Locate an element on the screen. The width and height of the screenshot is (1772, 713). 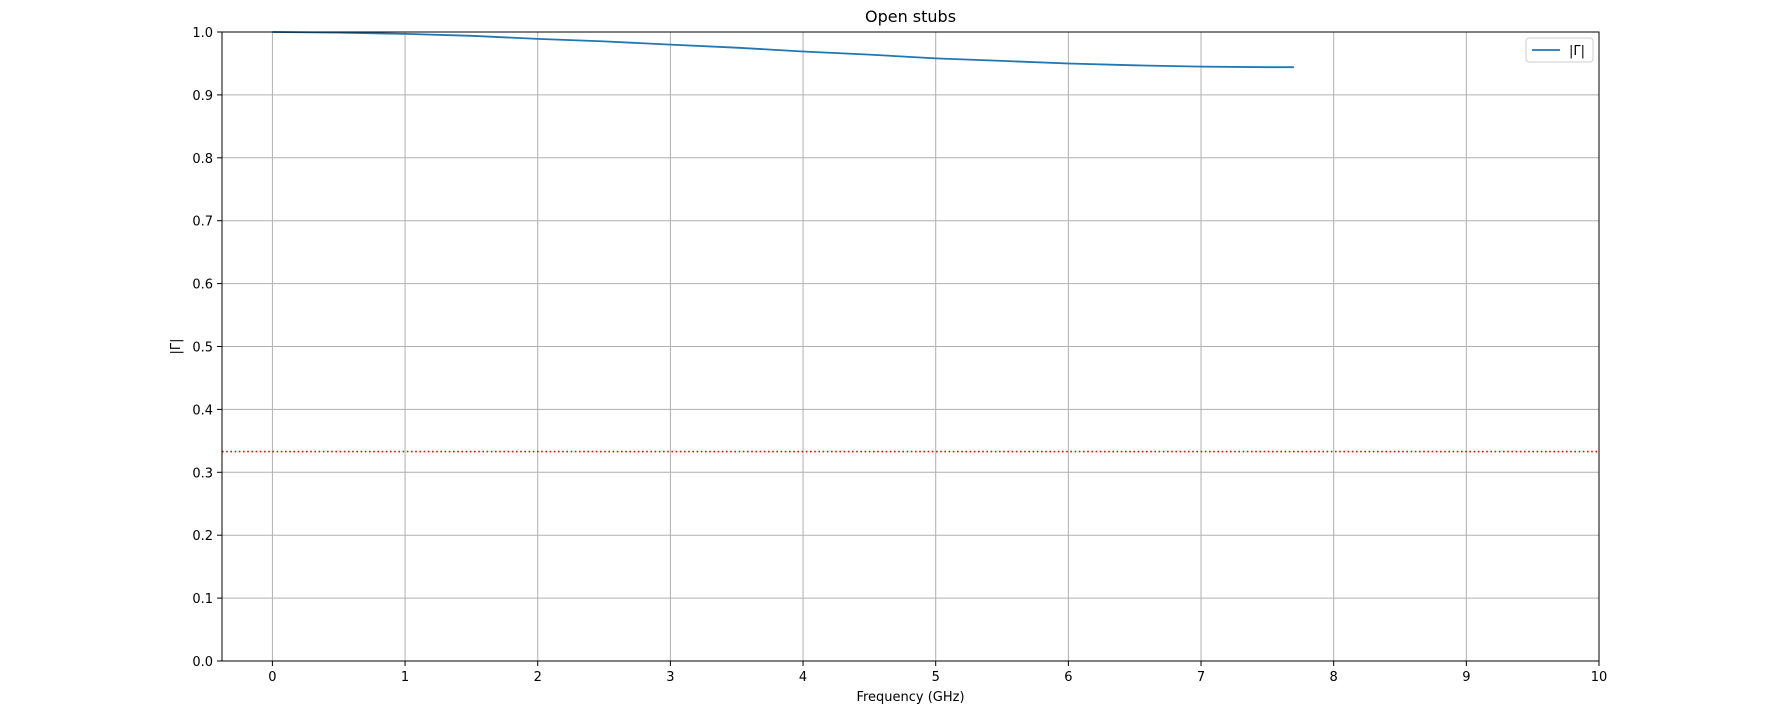
series-lines is located at coordinates (783, 50).